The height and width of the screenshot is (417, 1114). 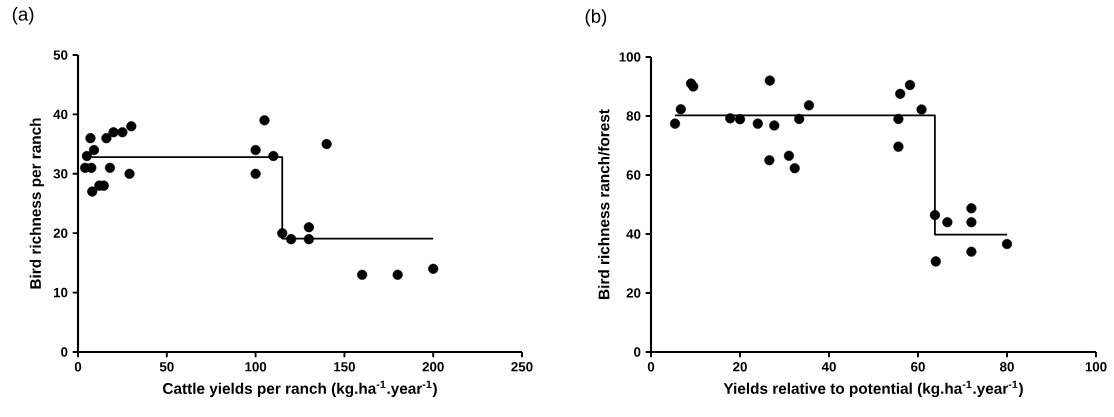 I want to click on x-tick-label: 200, so click(x=433, y=367).